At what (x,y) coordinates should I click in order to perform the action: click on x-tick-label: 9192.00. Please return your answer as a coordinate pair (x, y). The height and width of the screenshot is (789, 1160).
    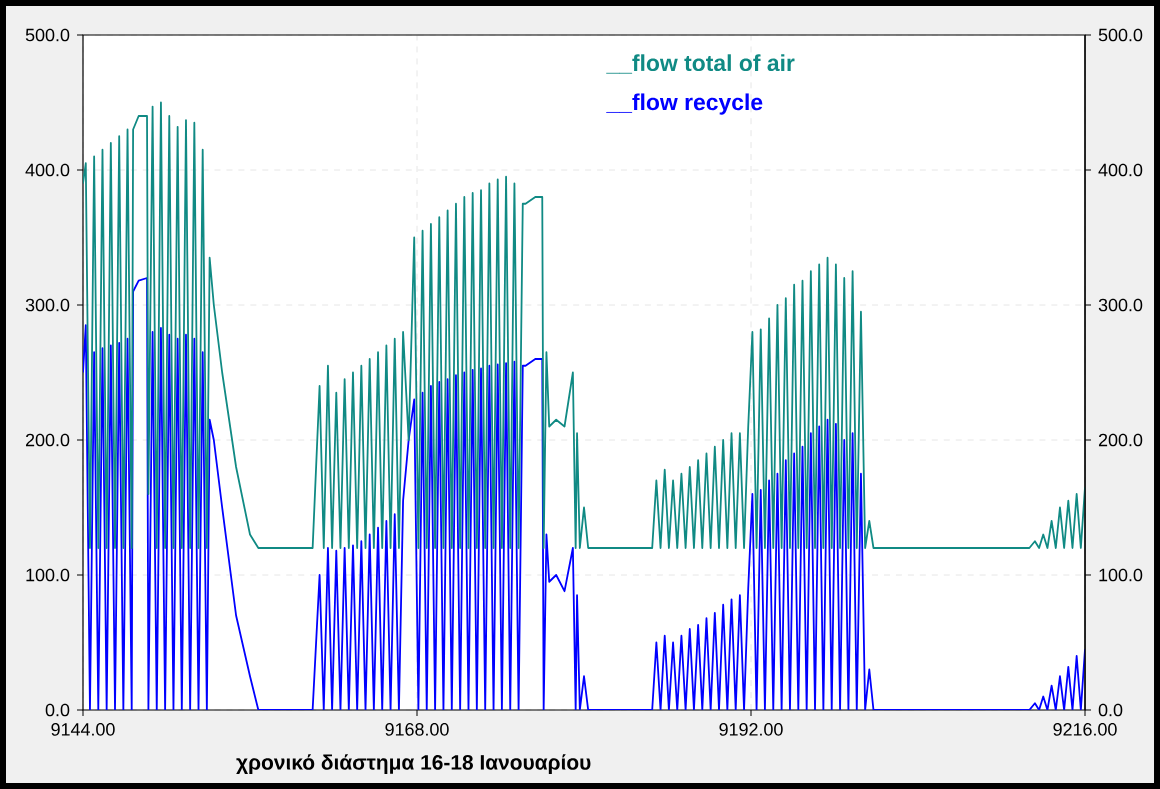
    Looking at the image, I should click on (751, 729).